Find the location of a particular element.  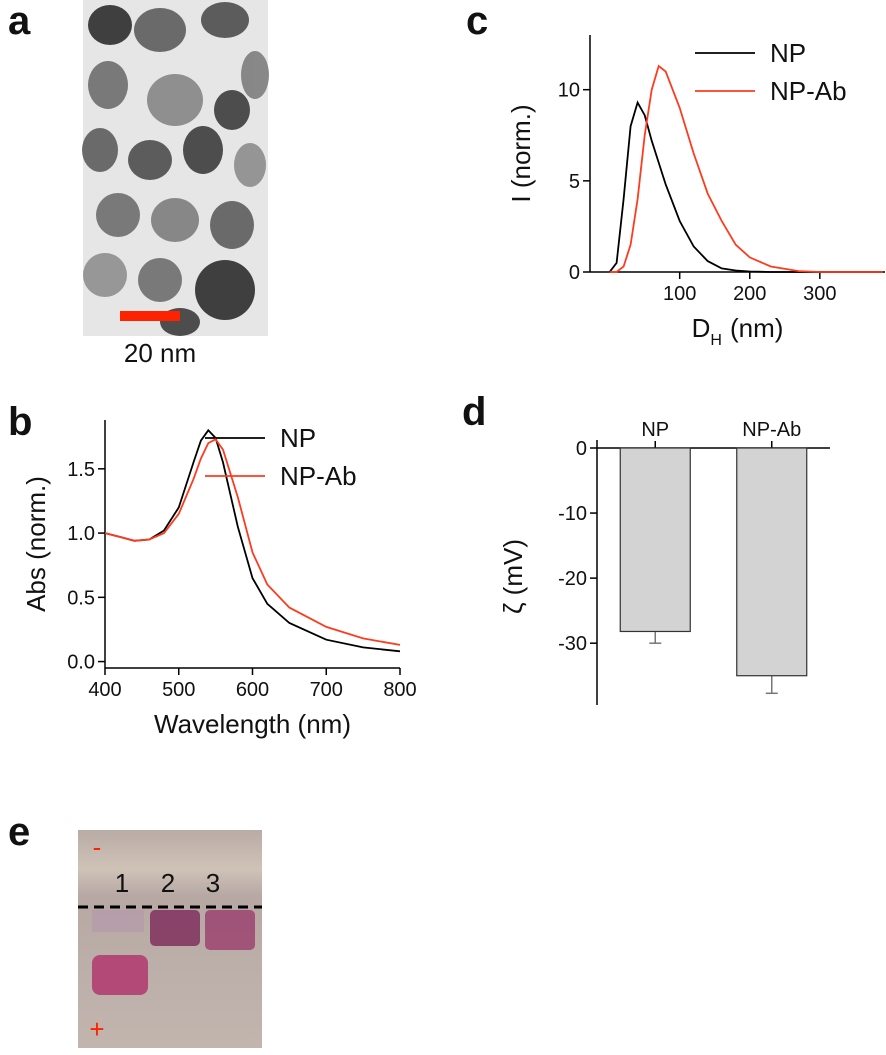

x-tick-label: 700 is located at coordinates (326, 690).